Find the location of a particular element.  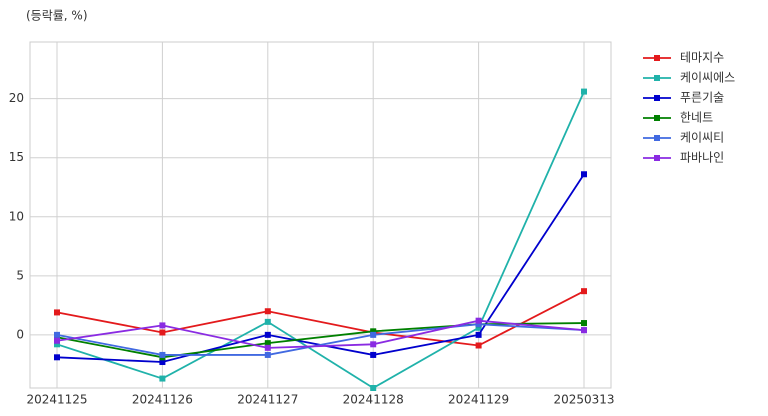

x-tick-label: 20241125 is located at coordinates (56, 400).